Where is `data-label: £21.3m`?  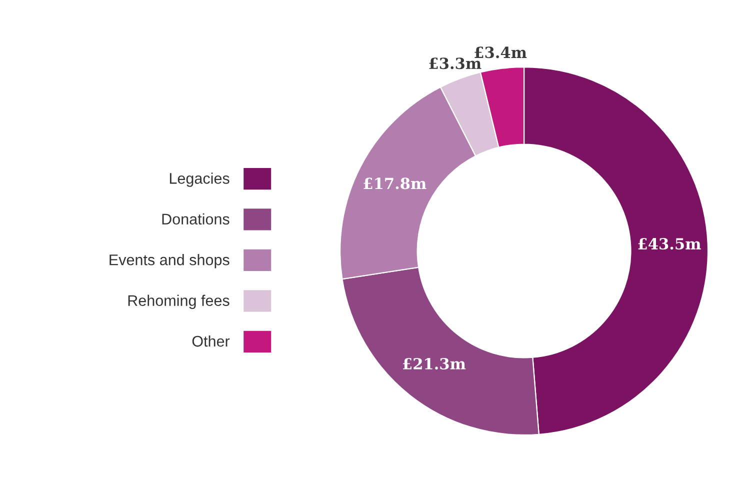 data-label: £21.3m is located at coordinates (434, 364).